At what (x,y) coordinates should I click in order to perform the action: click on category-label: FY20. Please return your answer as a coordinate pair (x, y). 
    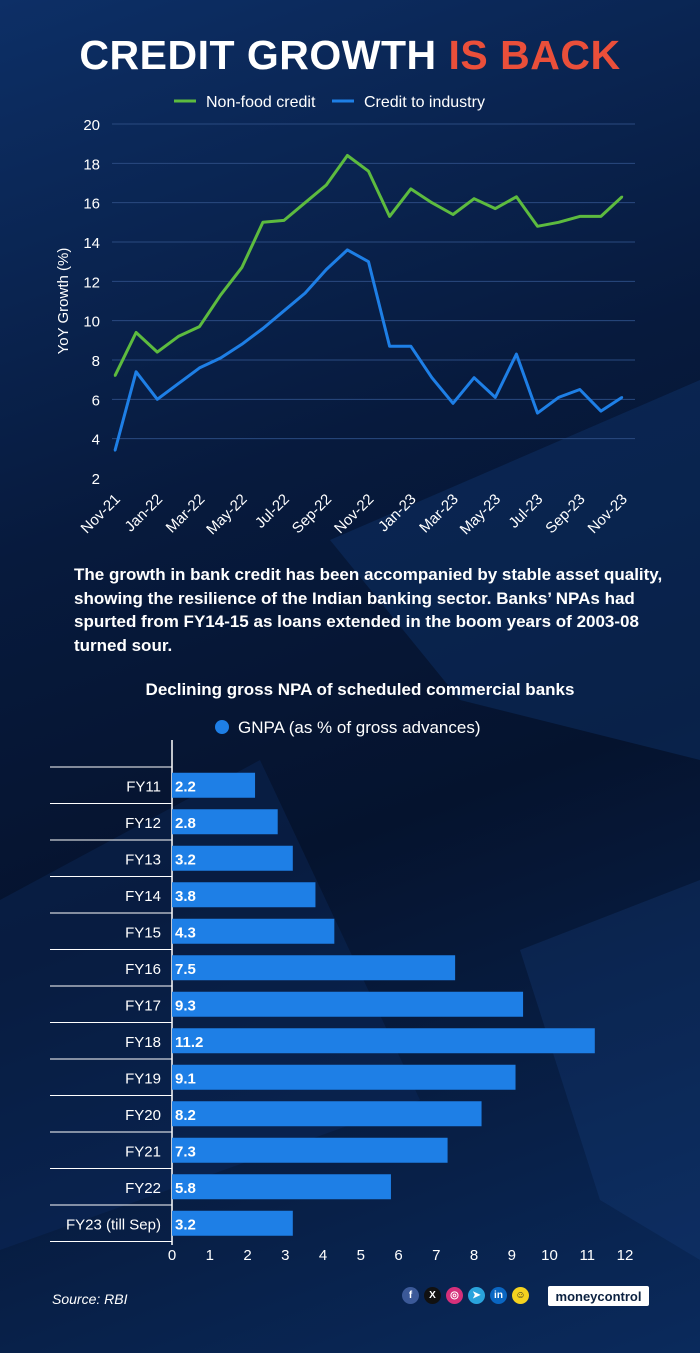
    Looking at the image, I should click on (143, 1115).